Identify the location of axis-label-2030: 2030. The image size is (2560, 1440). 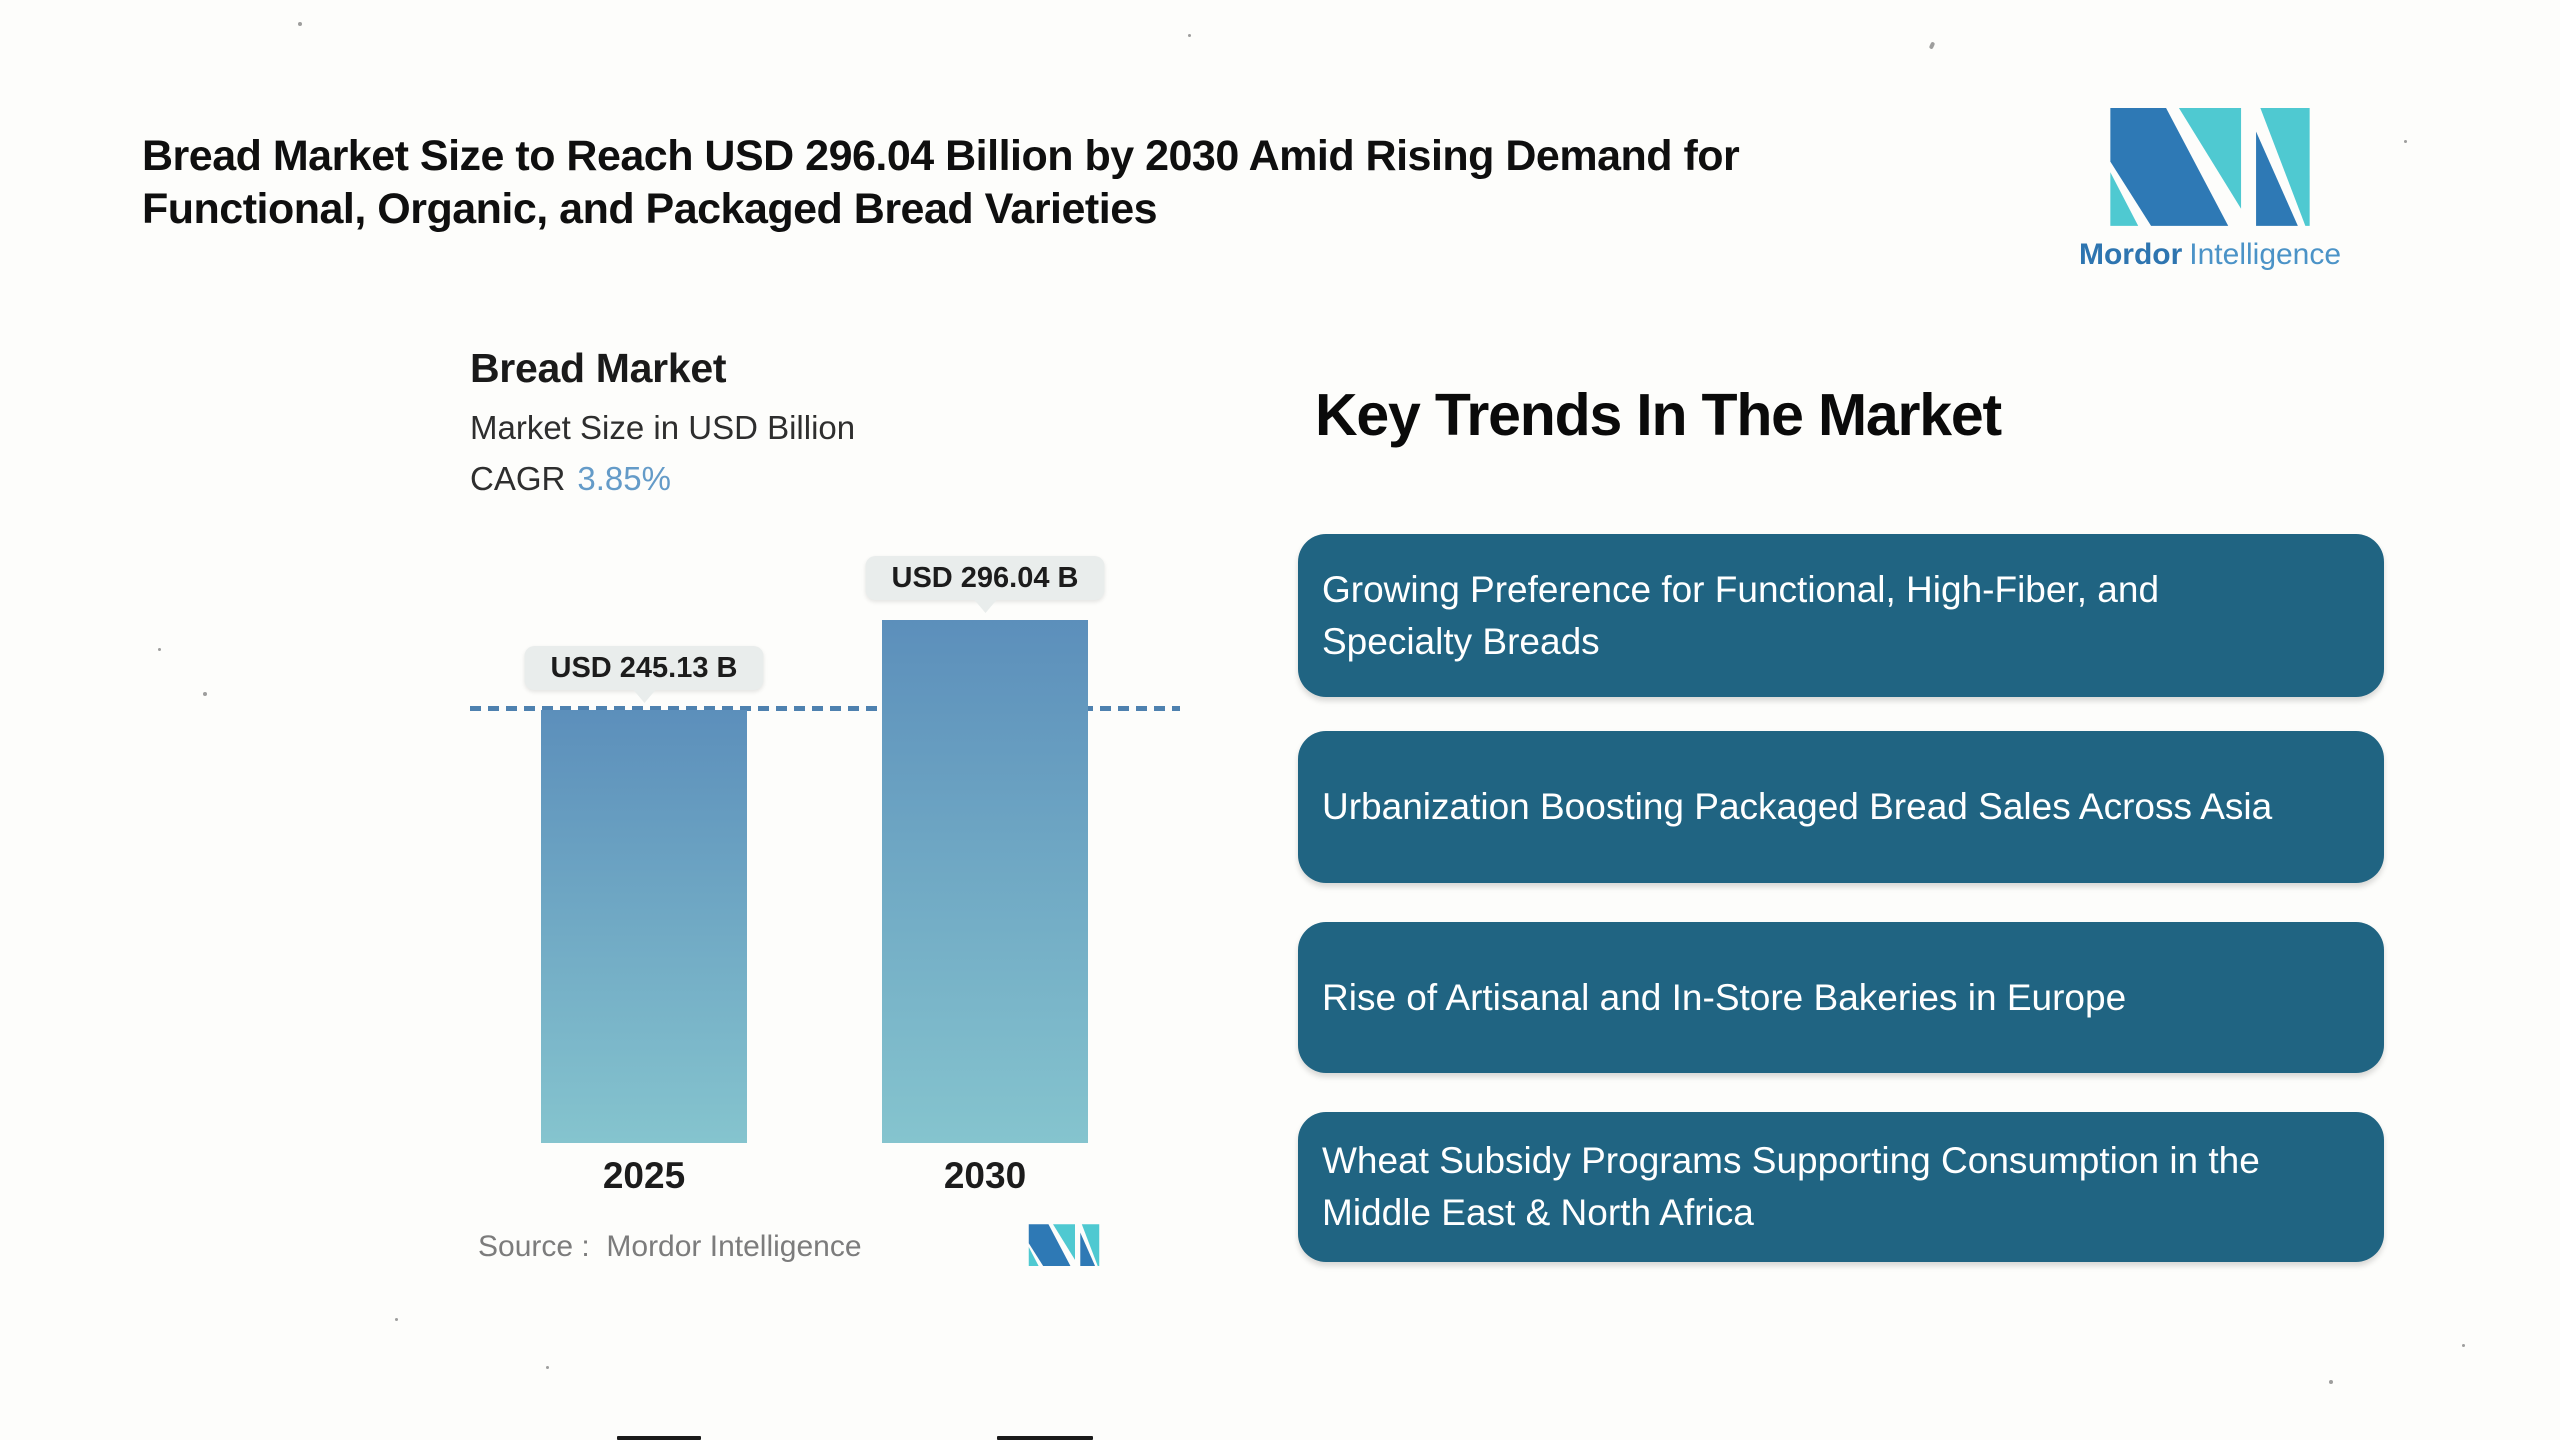
(985, 1175).